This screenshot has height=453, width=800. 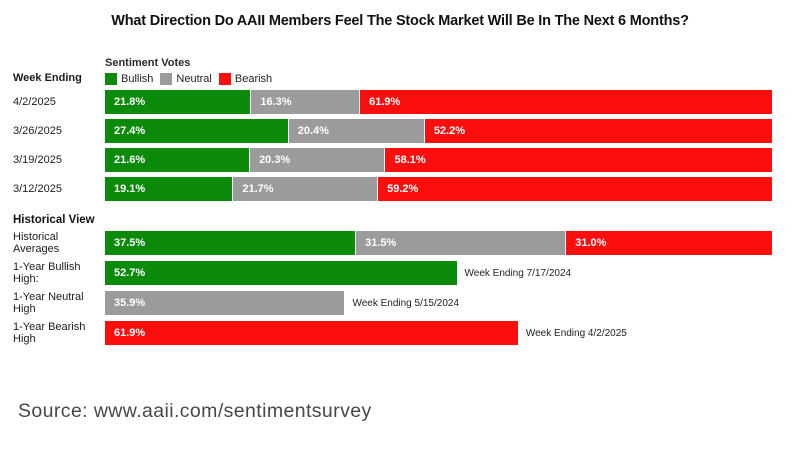 I want to click on weekly-row: 3/19/2025 21.6% 20.3% 58.1%, so click(x=400, y=160).